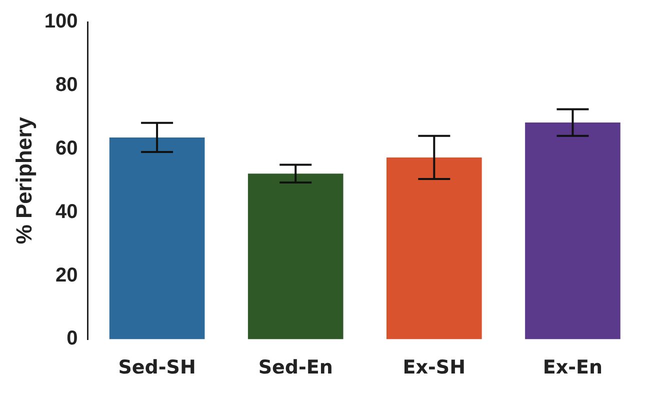 The image size is (657, 407). Describe the element at coordinates (295, 367) in the screenshot. I see `x-tick-label: Sed-En` at that location.